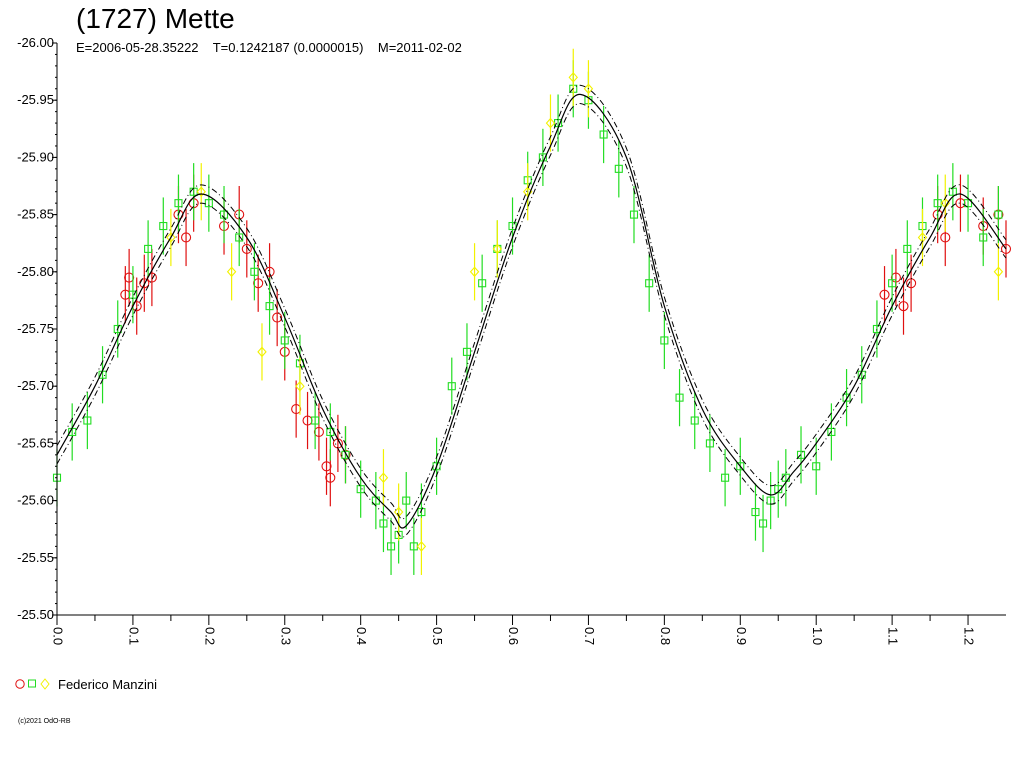 This screenshot has width=1024, height=768. Describe the element at coordinates (817, 636) in the screenshot. I see `x-tick-label: 1.0` at that location.